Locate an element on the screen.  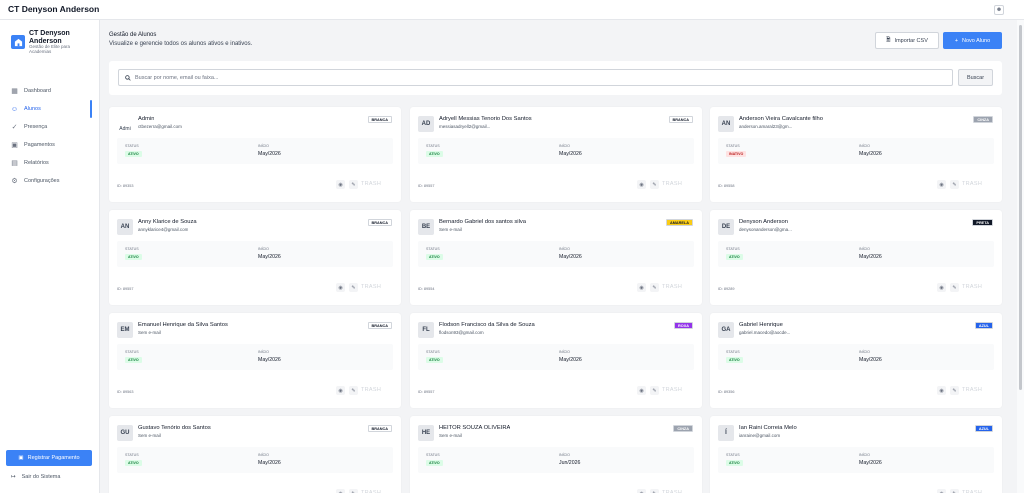
users-icon: ☺ is located at coordinates (14, 109).